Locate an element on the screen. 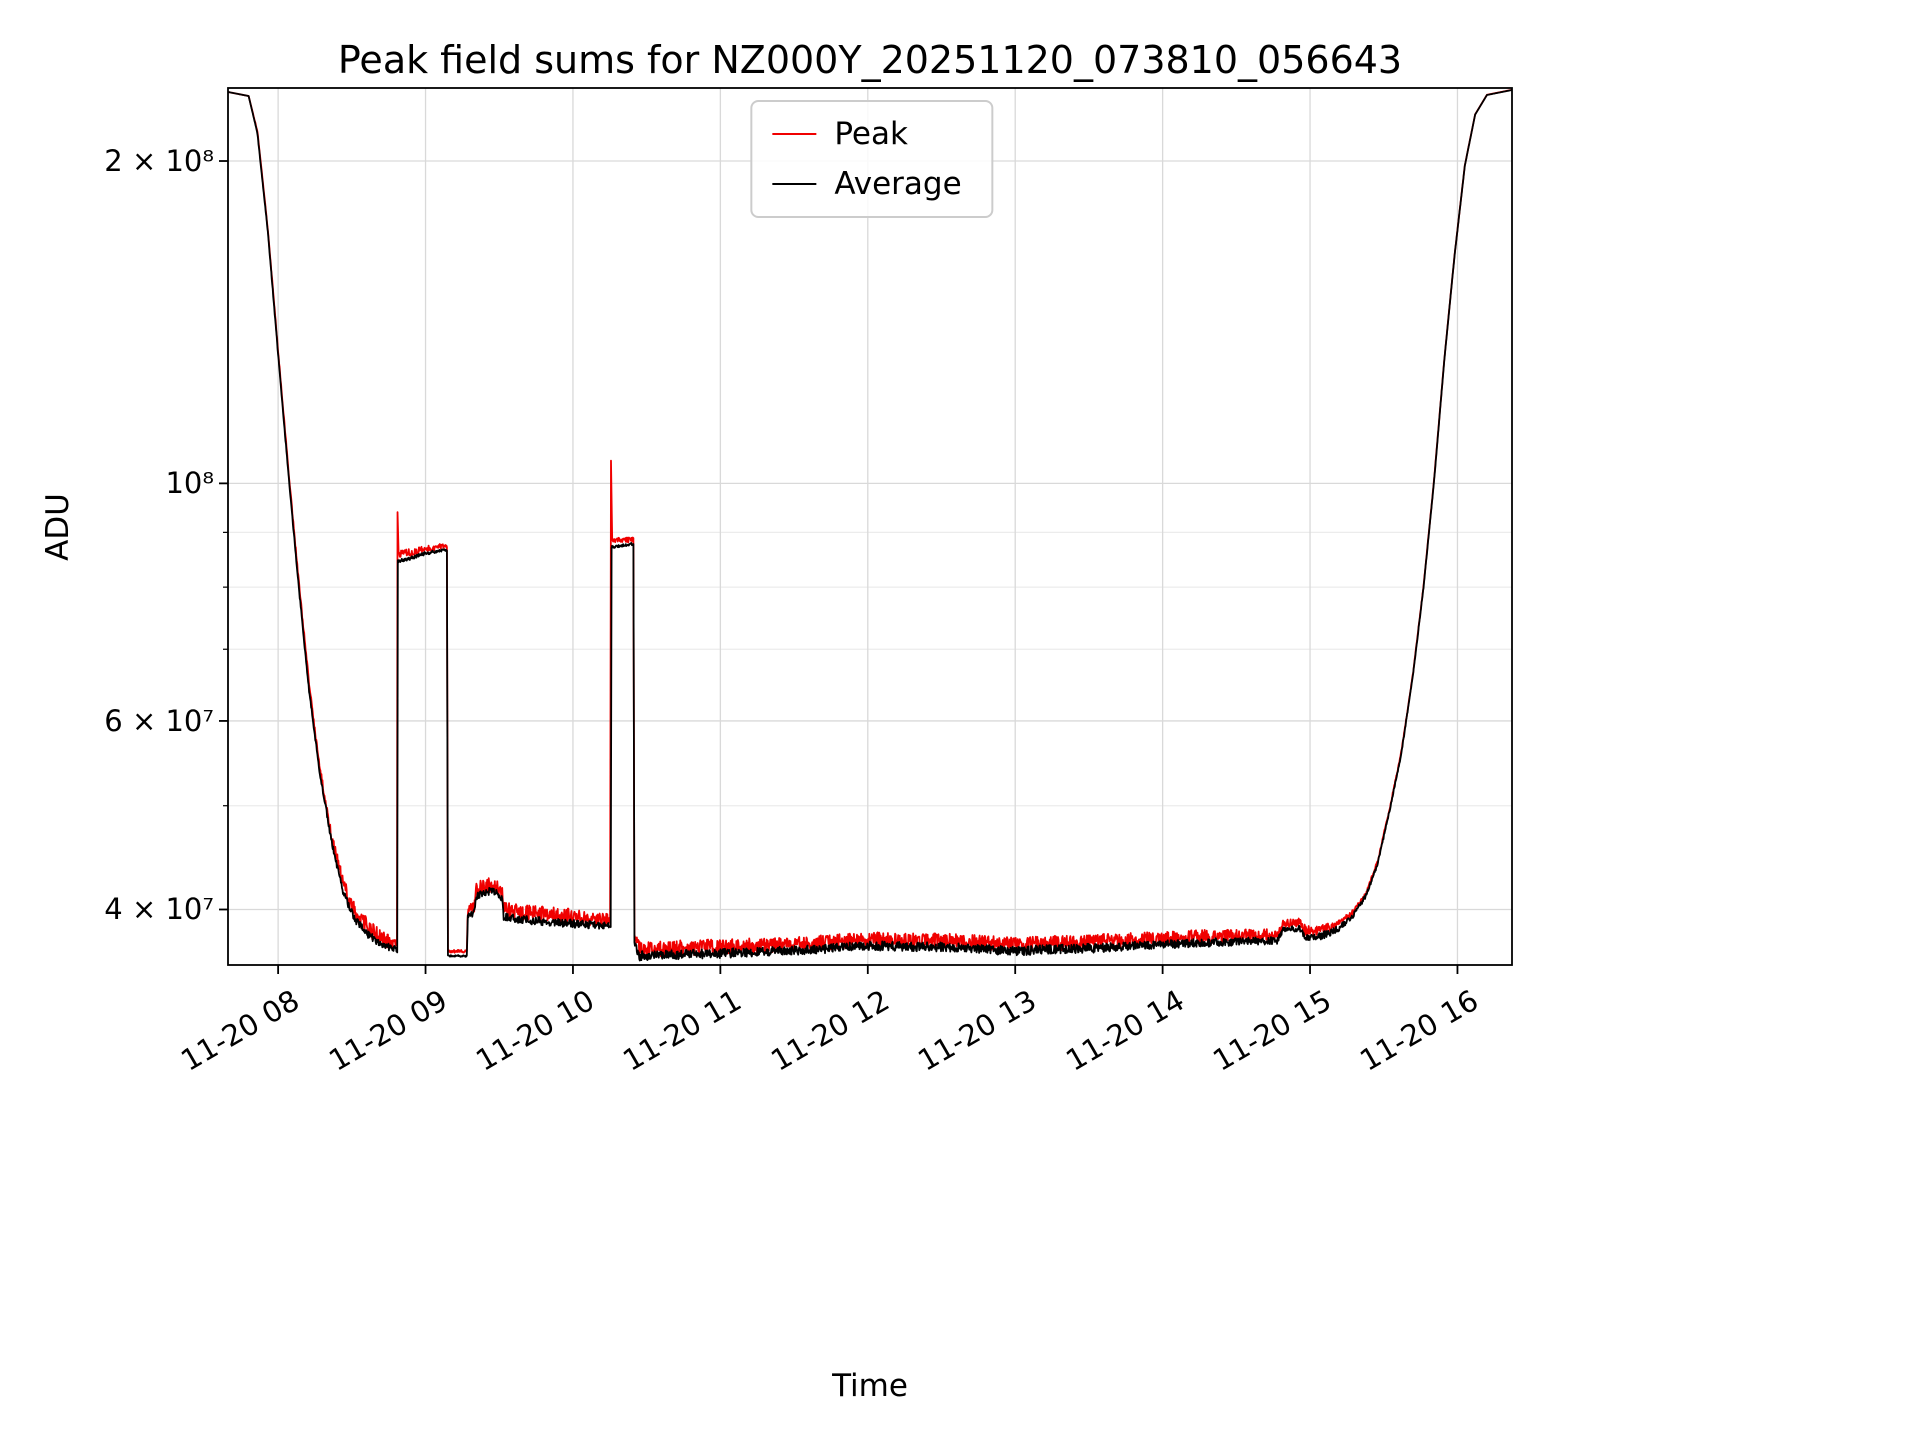 The image size is (1920, 1440). y-tick-label: 10⁸ is located at coordinates (189, 483).